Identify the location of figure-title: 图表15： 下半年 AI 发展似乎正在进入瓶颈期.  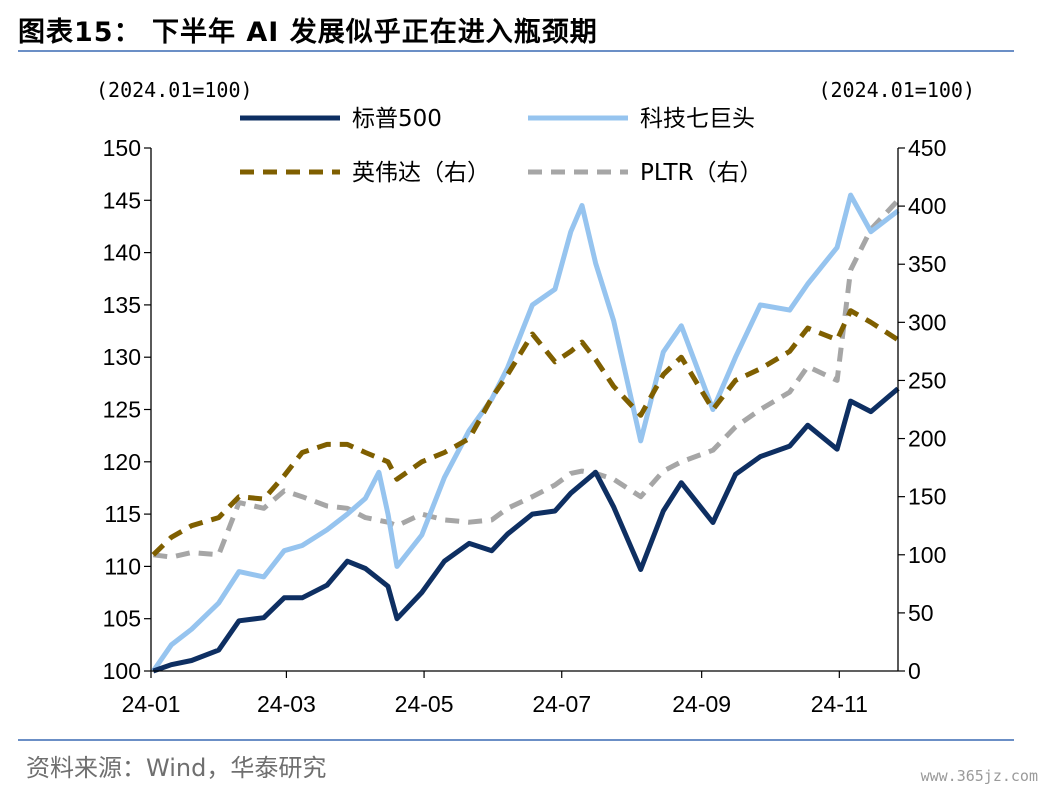
(308, 32).